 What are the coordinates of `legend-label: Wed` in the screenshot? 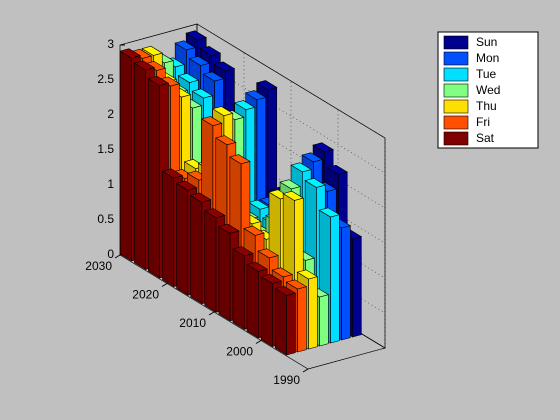 It's located at (488, 90).